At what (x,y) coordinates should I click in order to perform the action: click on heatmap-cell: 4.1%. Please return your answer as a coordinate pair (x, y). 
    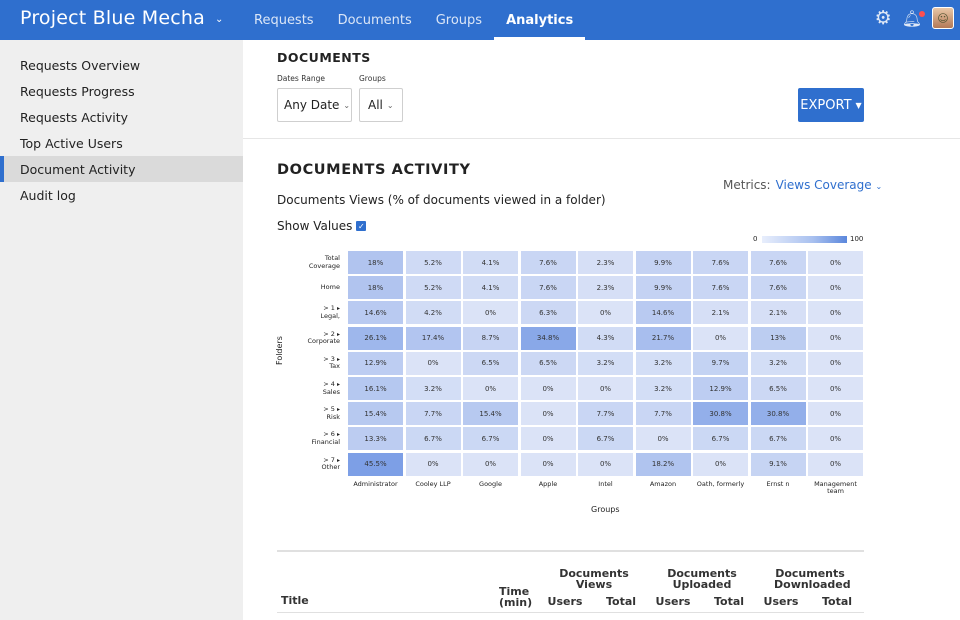
    Looking at the image, I should click on (490, 288).